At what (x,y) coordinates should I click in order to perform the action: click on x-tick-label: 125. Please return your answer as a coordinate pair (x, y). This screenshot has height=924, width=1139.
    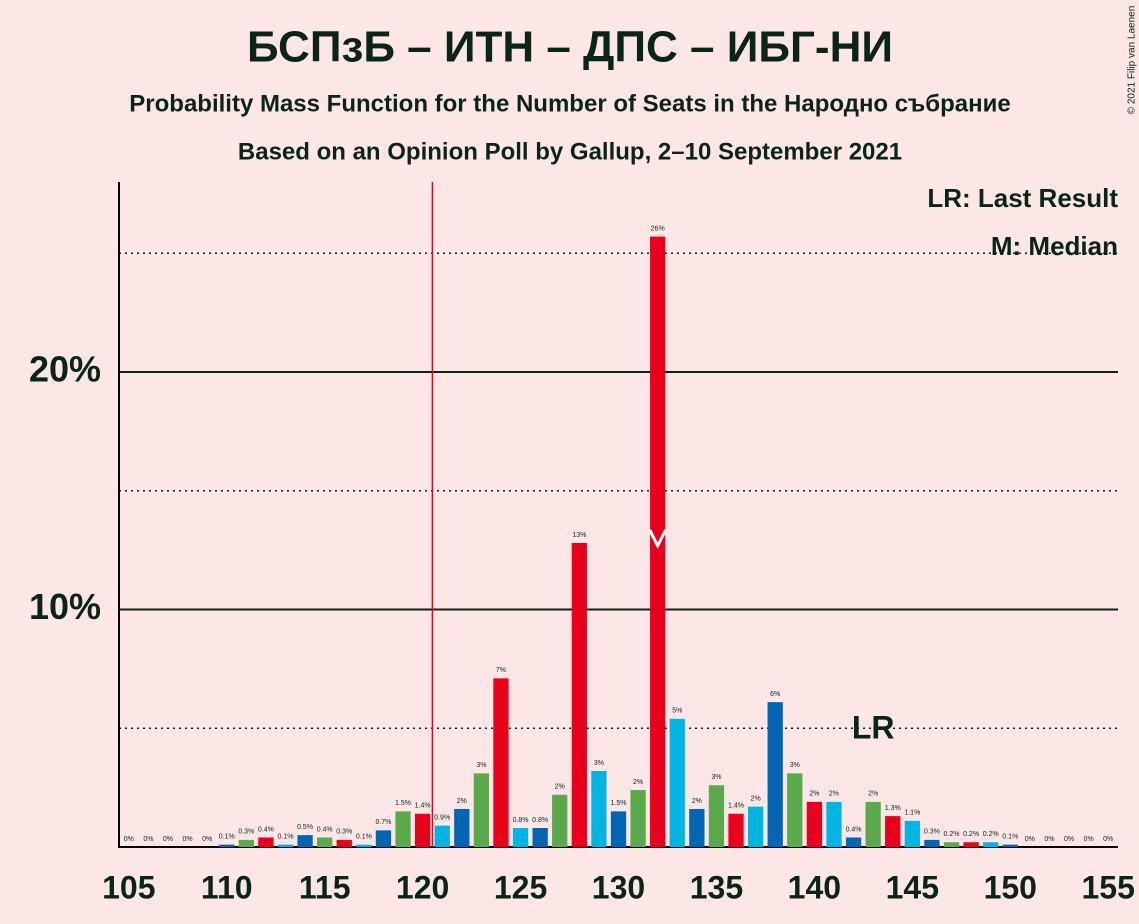
    Looking at the image, I should click on (520, 887).